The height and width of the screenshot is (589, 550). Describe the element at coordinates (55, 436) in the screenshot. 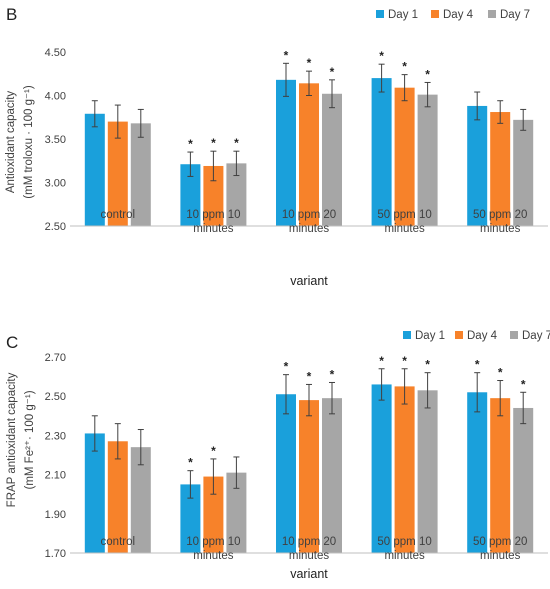

I see `y-tick-label: 2.30` at that location.